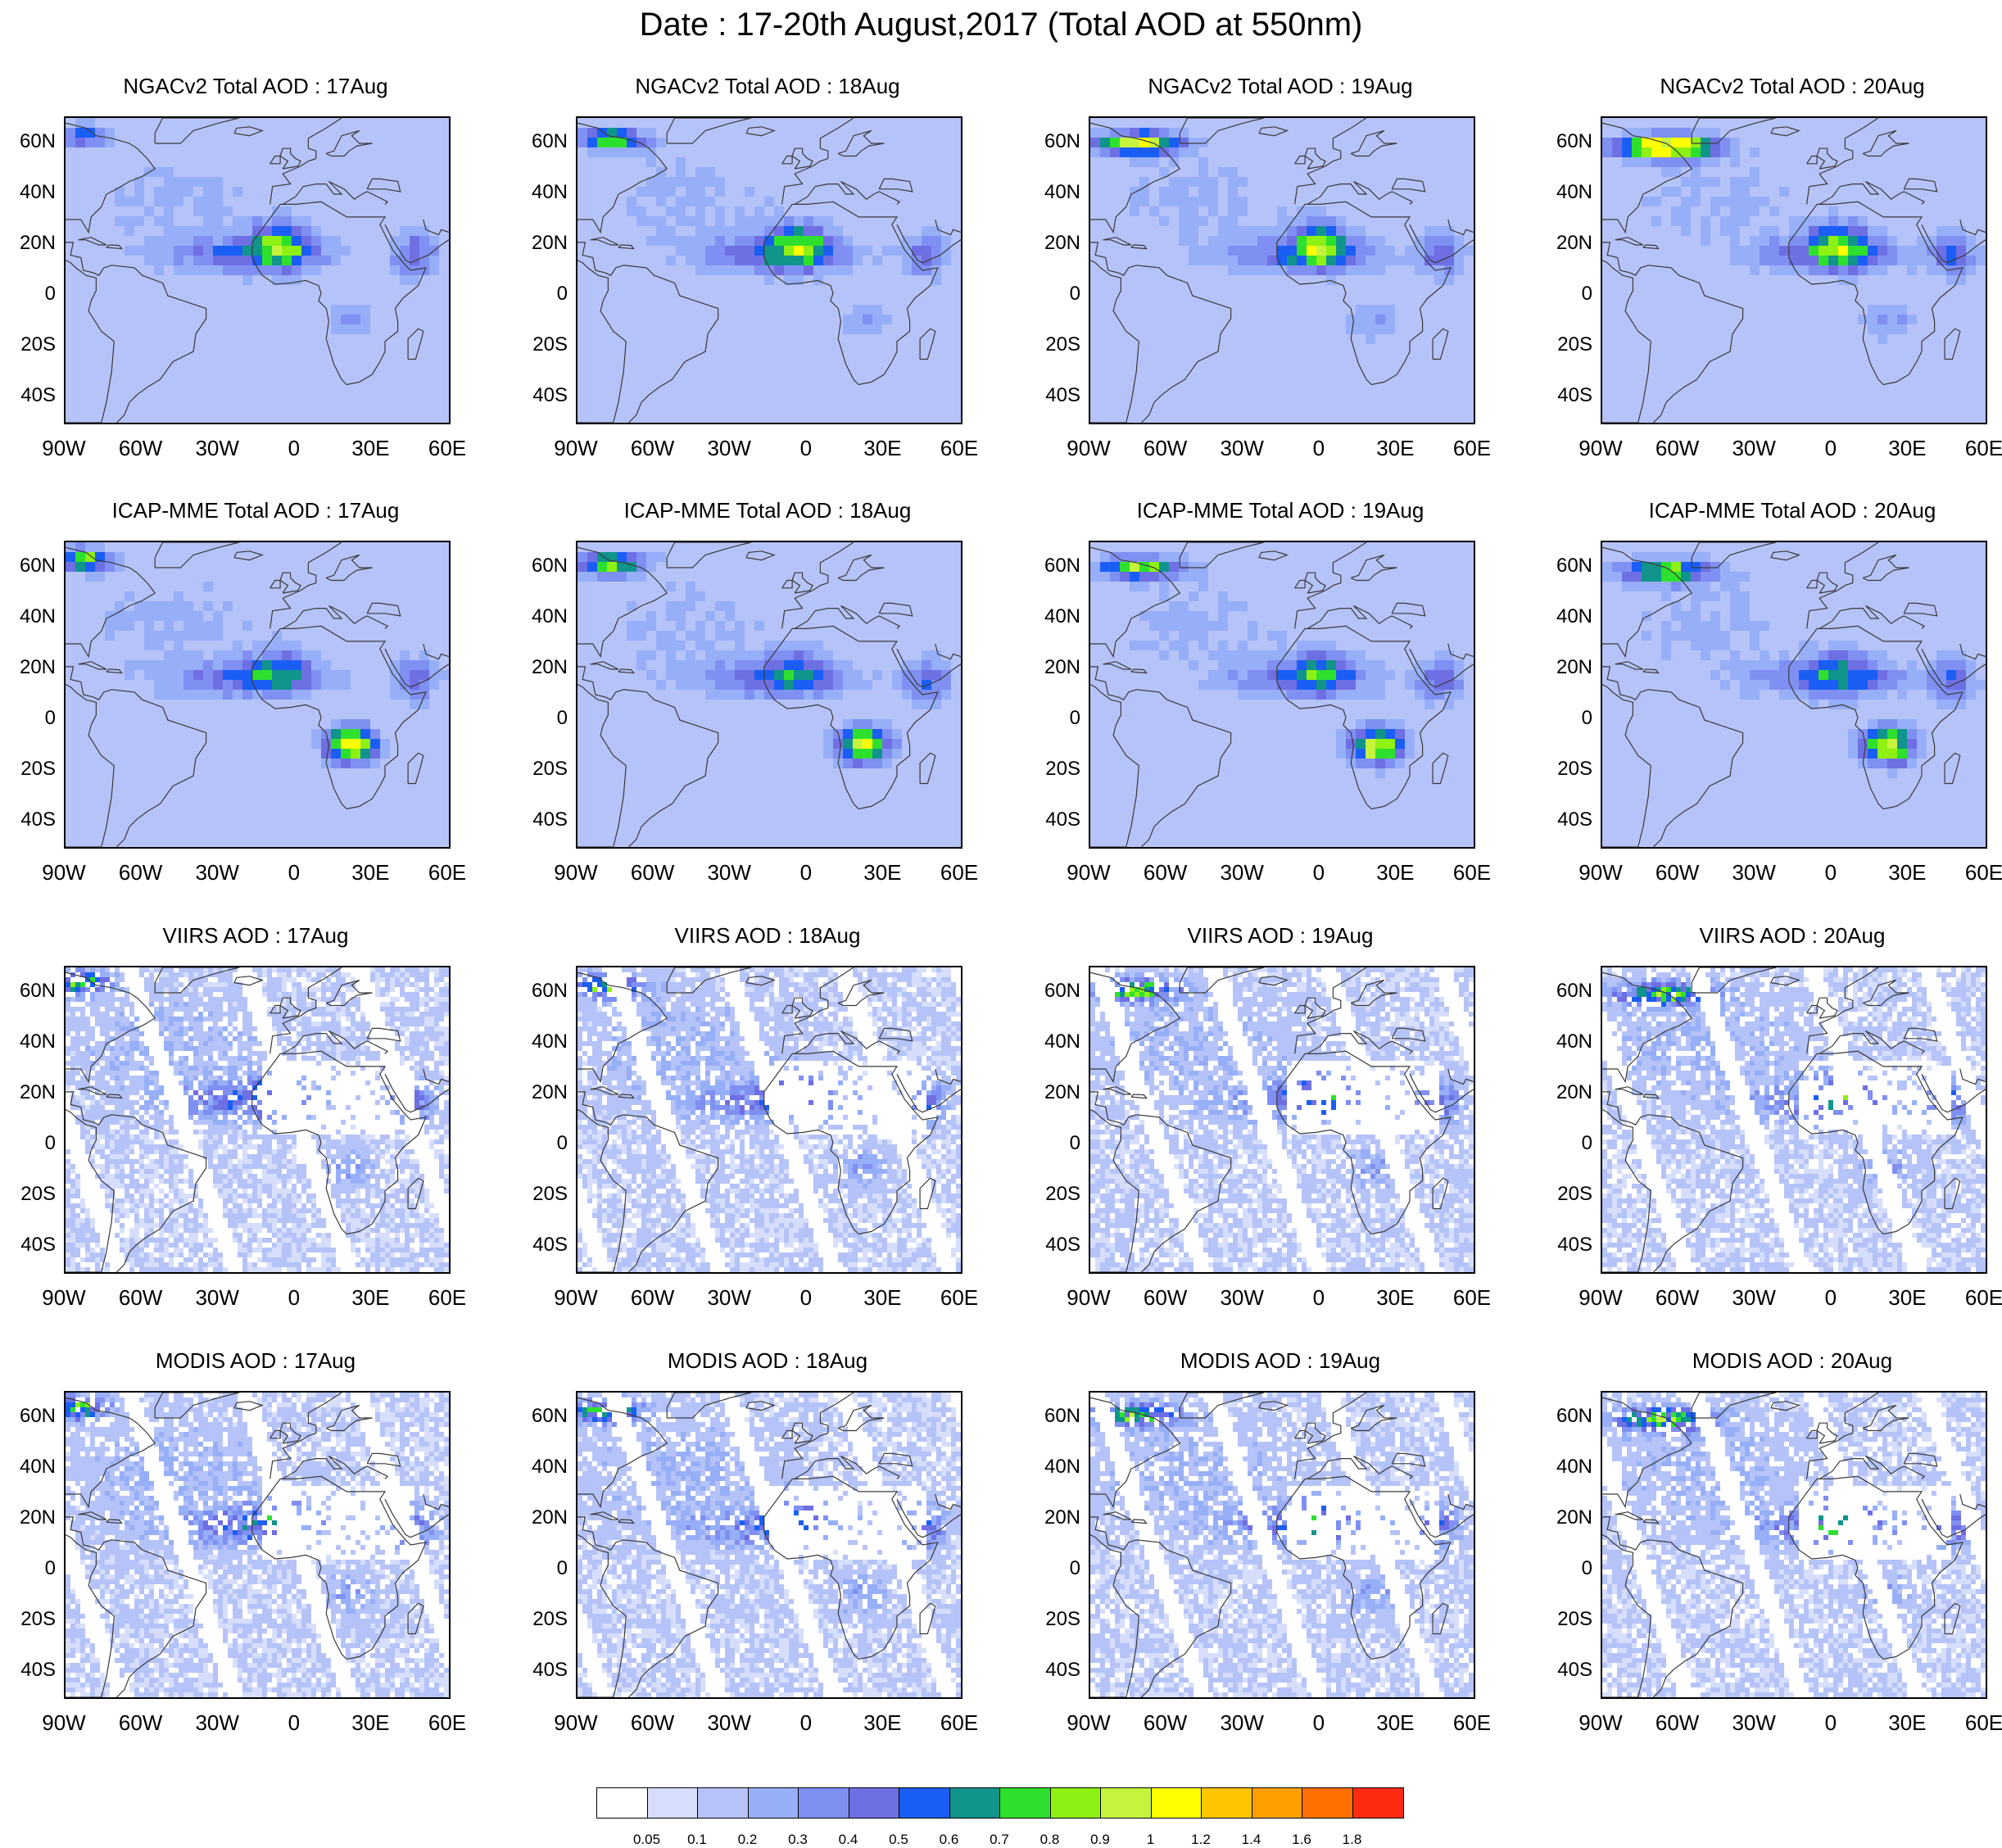 The height and width of the screenshot is (1848, 2002). Describe the element at coordinates (767, 86) in the screenshot. I see `panel-title: NGACv2 Total AOD : 18Aug` at that location.